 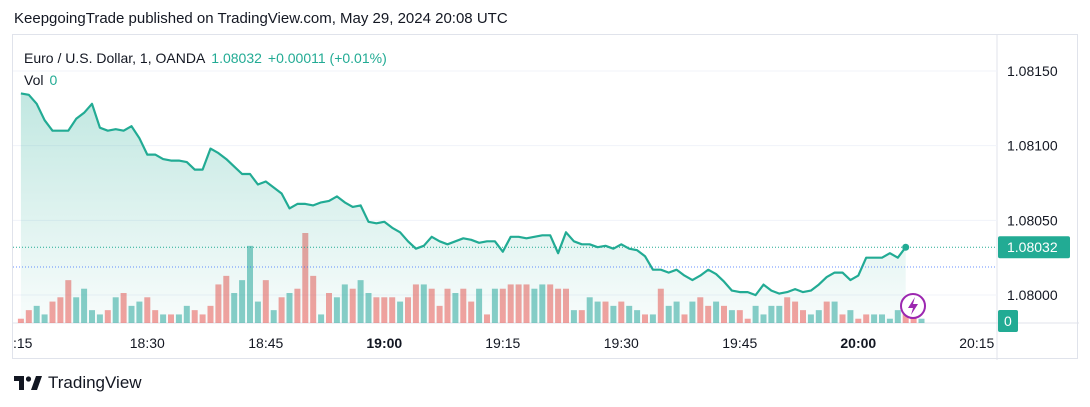 What do you see at coordinates (34, 80) in the screenshot?
I see `volume-label: Vol` at bounding box center [34, 80].